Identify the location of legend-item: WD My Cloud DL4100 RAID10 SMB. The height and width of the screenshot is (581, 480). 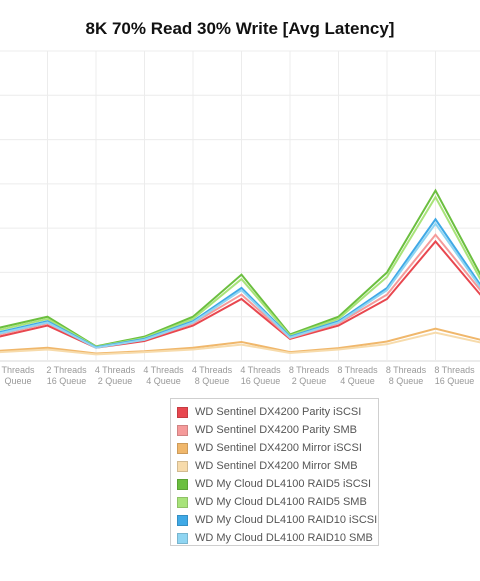
(276, 538).